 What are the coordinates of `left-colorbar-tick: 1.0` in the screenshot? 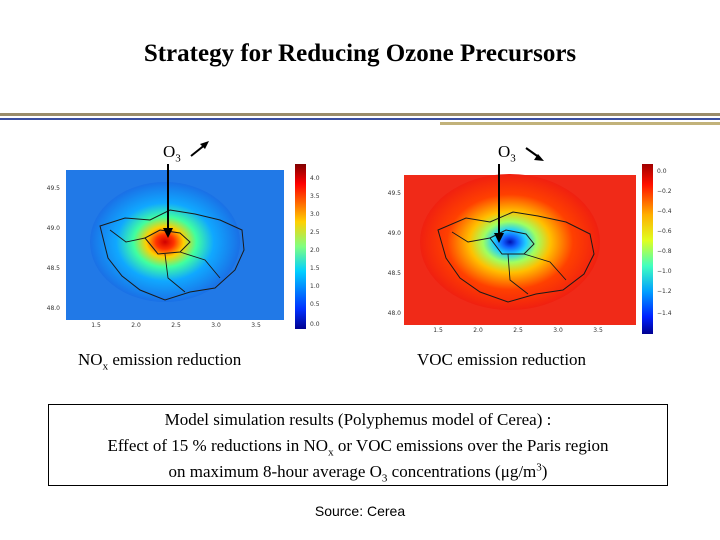 It's located at (315, 286).